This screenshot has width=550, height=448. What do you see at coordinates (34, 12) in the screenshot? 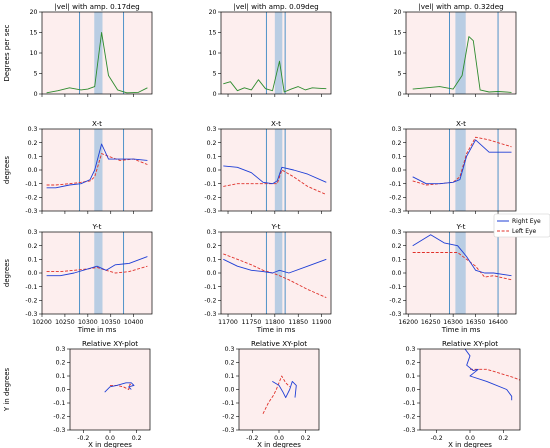
I see `col1-vel-ytick-label: 20` at bounding box center [34, 12].